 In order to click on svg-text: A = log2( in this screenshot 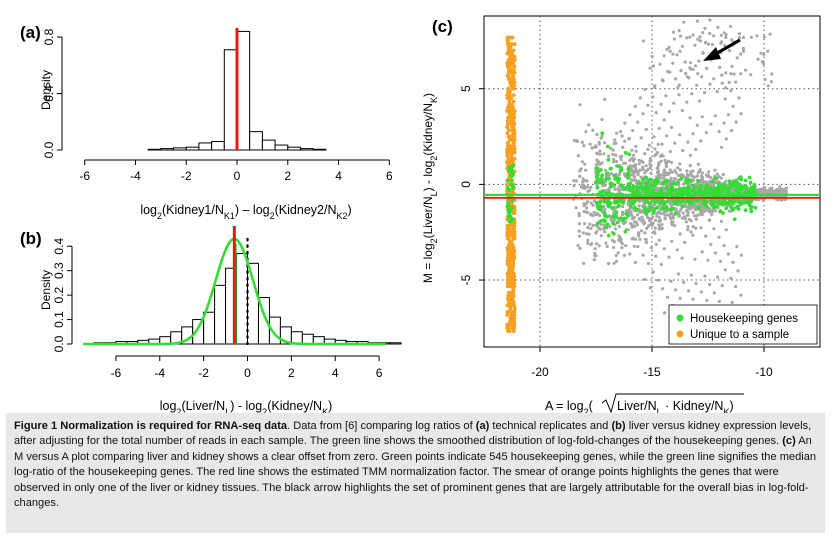, I will do `click(569, 408)`.